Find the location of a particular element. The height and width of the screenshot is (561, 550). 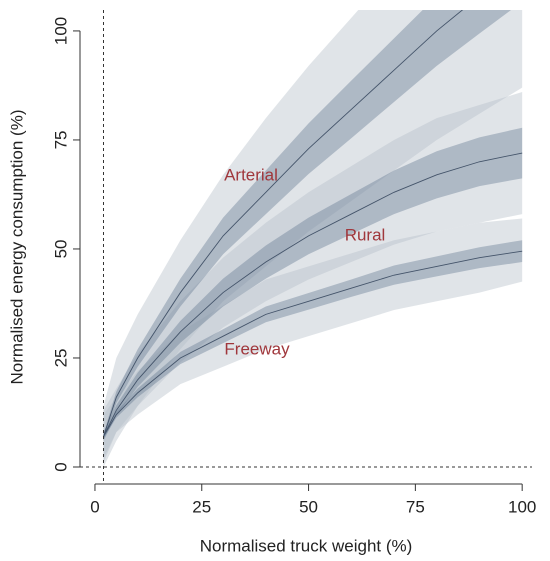

x-tick-label: 100 is located at coordinates (522, 506).